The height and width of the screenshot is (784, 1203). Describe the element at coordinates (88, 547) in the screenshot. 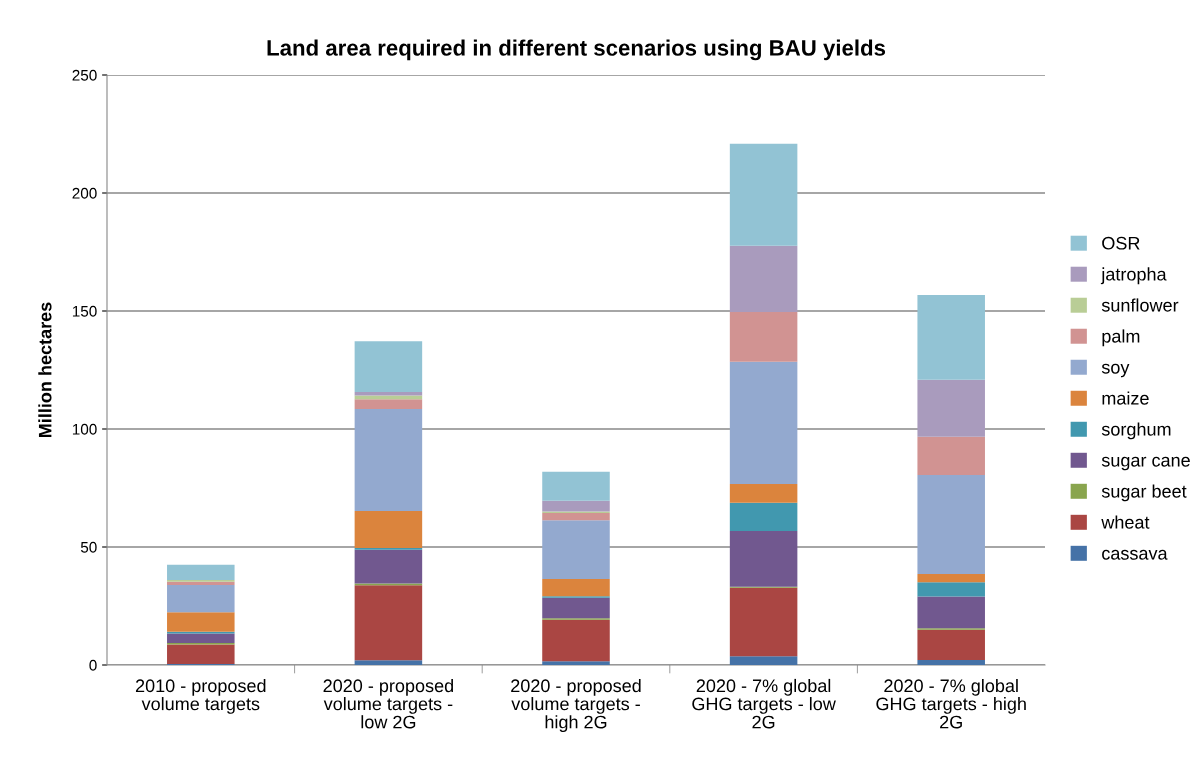

I see `y-tick-label: 50` at that location.